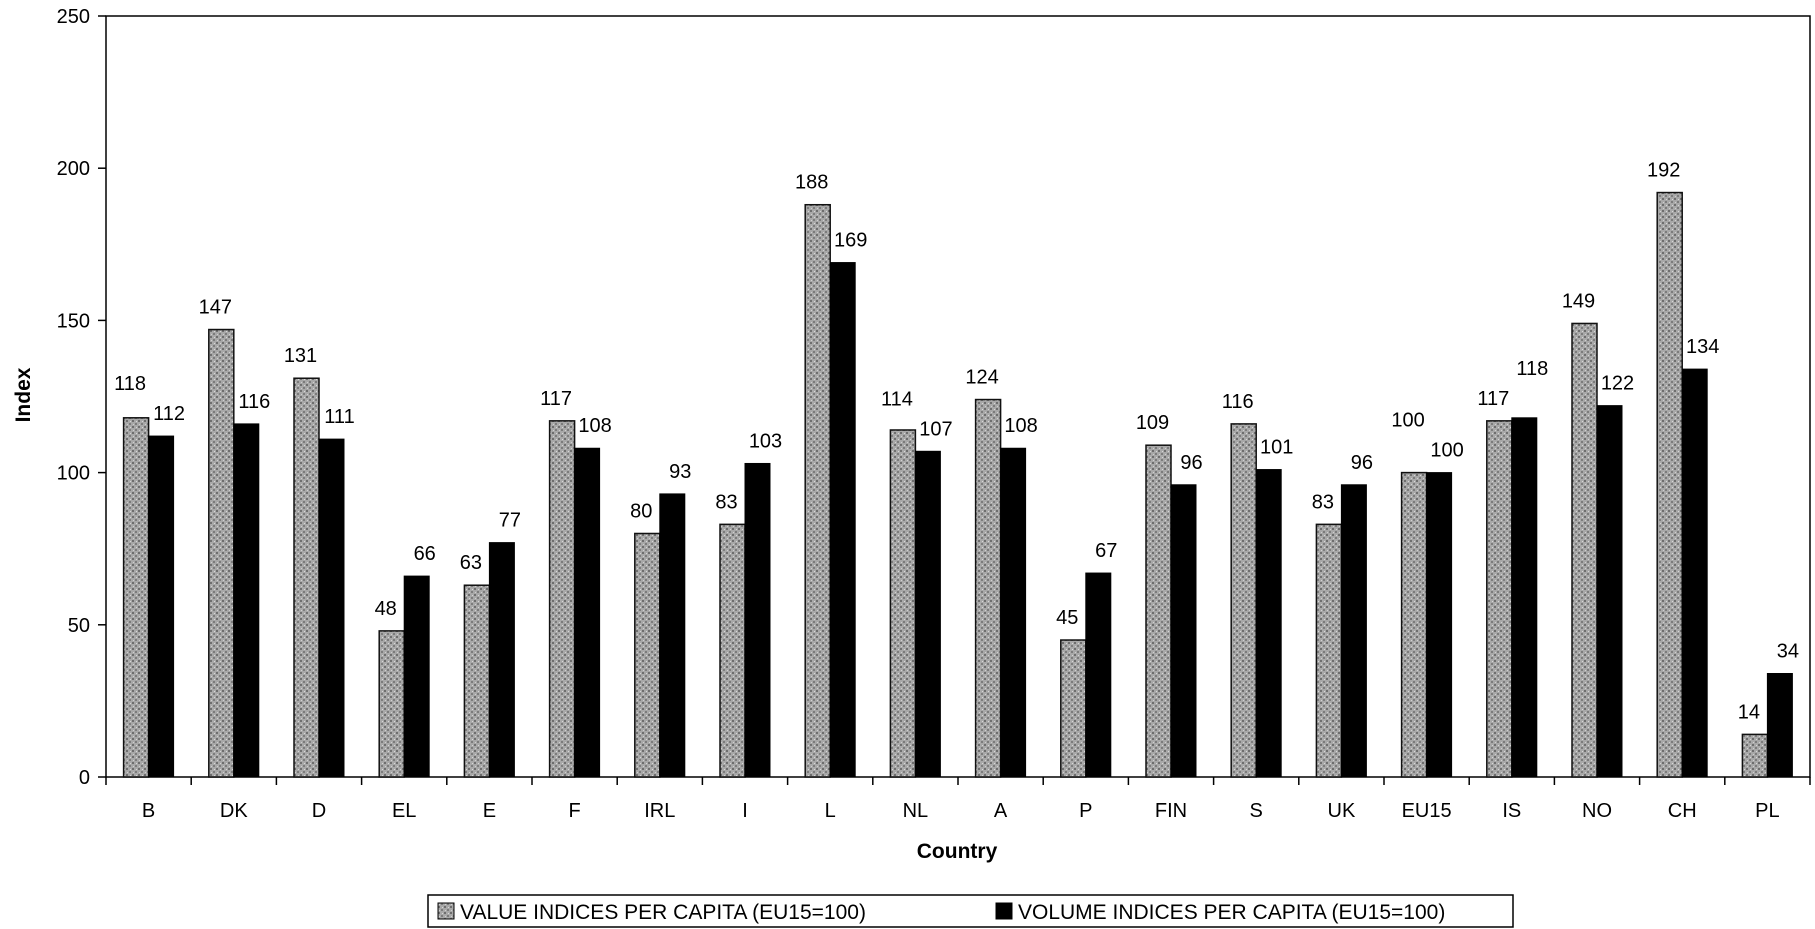 This screenshot has width=1815, height=929. I want to click on x-tick-label: EU15, so click(1427, 811).